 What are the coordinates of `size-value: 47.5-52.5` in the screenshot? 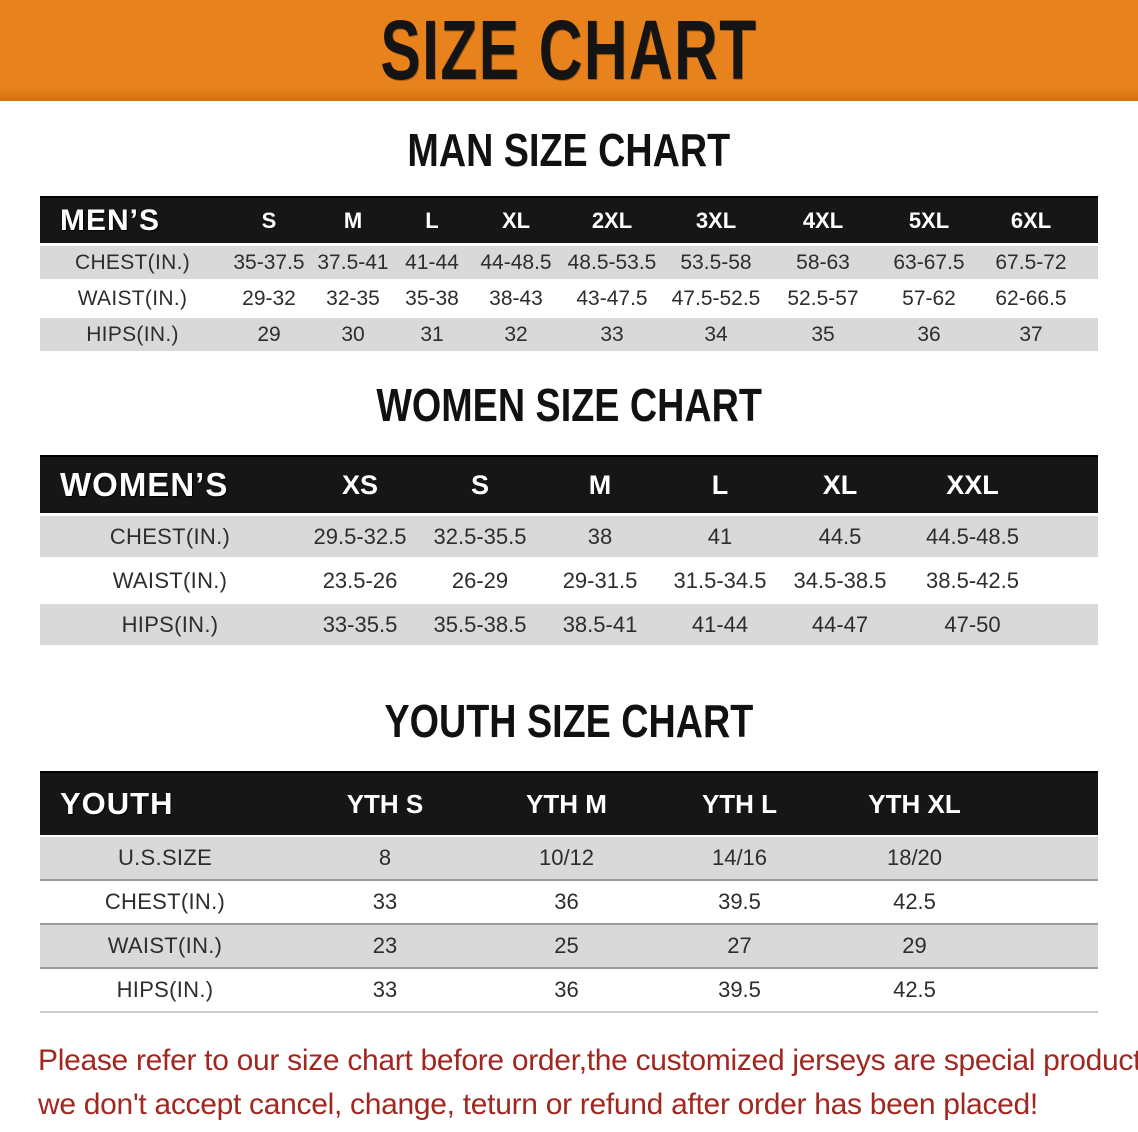 It's located at (716, 298).